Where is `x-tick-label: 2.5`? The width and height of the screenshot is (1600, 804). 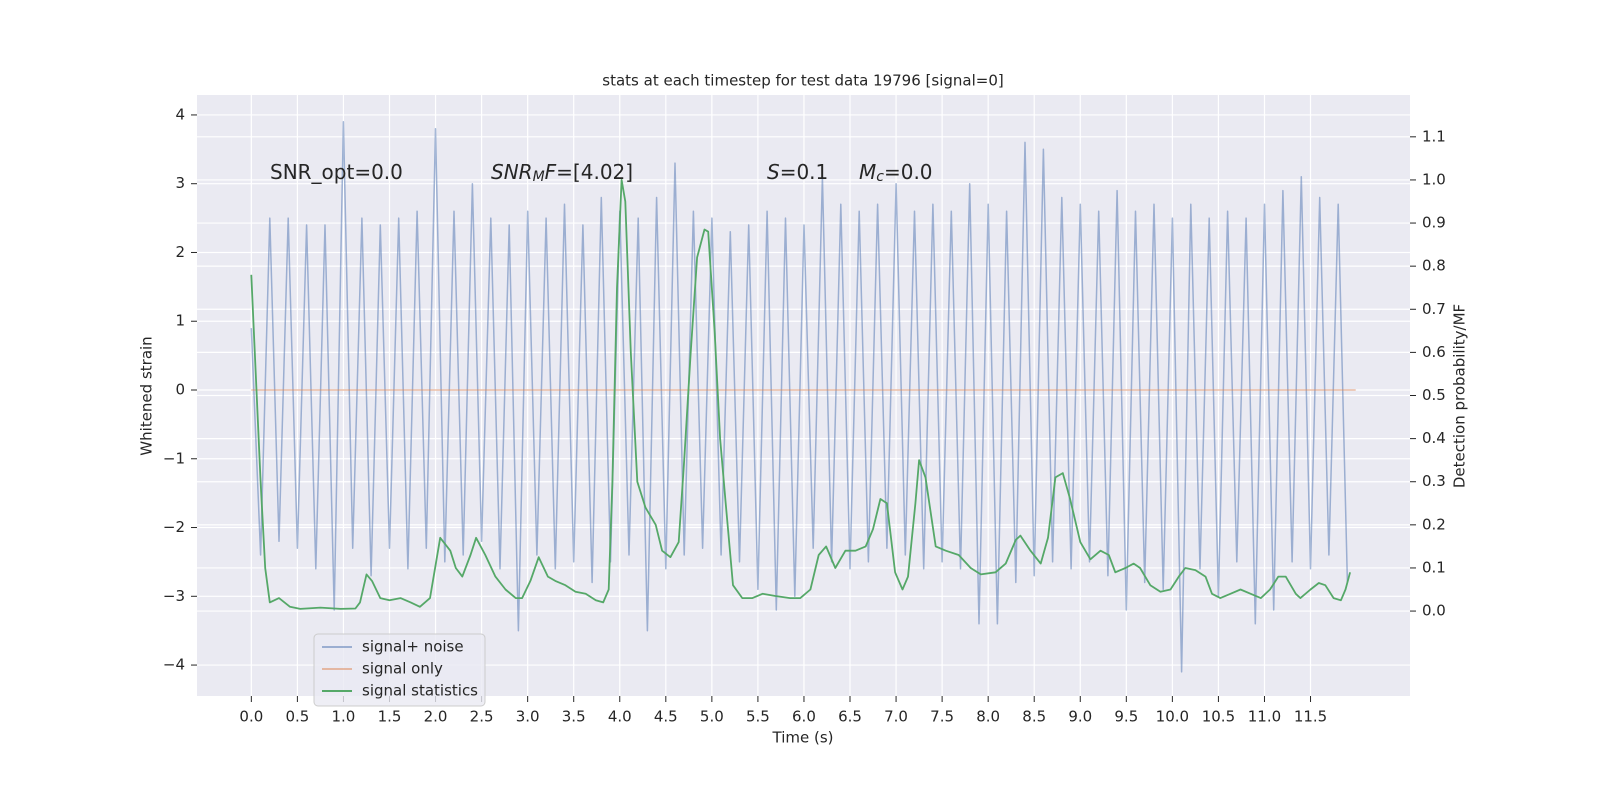
x-tick-label: 2.5 is located at coordinates (482, 717).